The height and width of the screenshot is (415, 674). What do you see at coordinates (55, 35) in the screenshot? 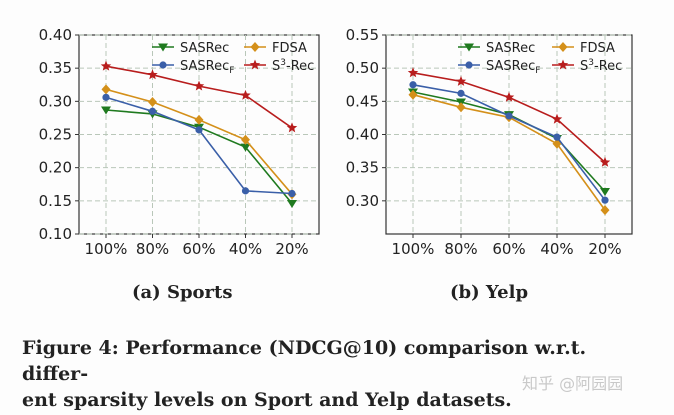
I see `sports-y-tick-label: 0.40` at bounding box center [55, 35].